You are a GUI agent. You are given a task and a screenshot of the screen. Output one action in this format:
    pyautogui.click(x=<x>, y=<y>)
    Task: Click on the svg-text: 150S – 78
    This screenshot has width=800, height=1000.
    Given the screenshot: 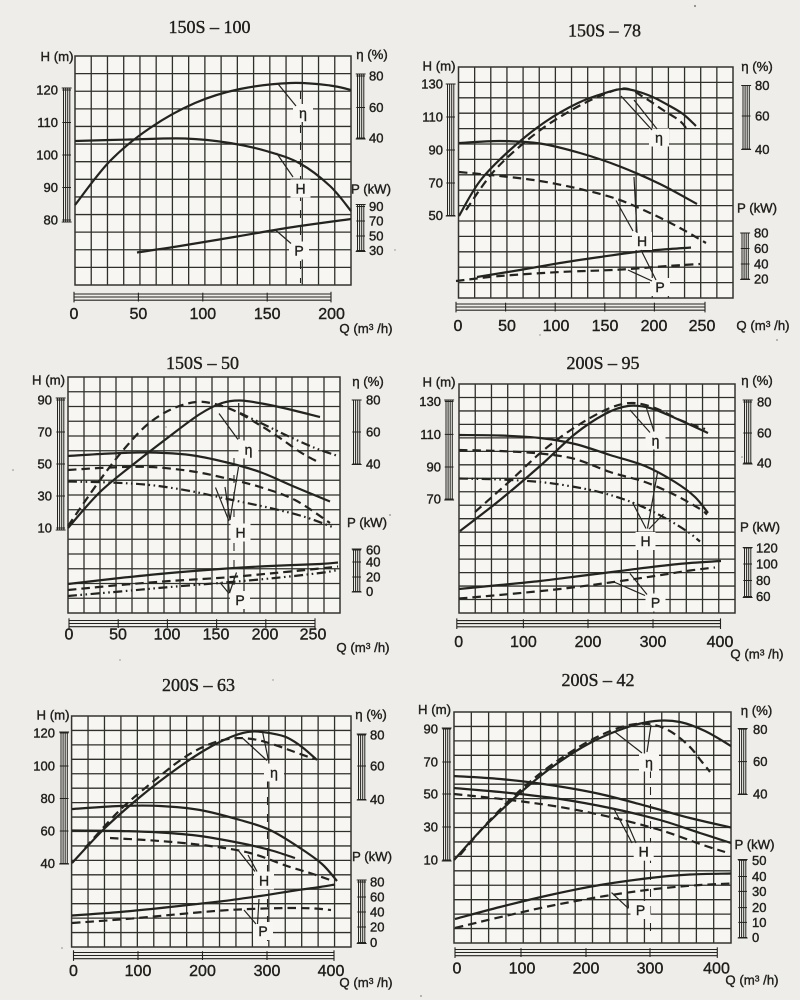 What is the action you would take?
    pyautogui.click(x=604, y=31)
    